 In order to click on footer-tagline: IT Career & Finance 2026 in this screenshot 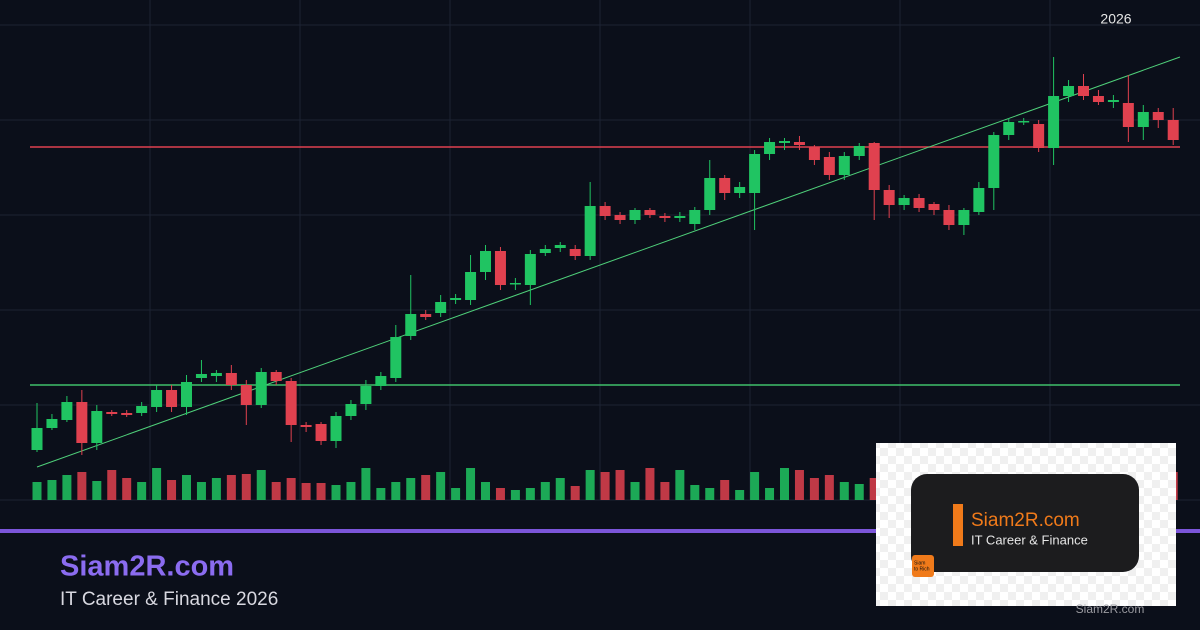, I will do `click(169, 599)`.